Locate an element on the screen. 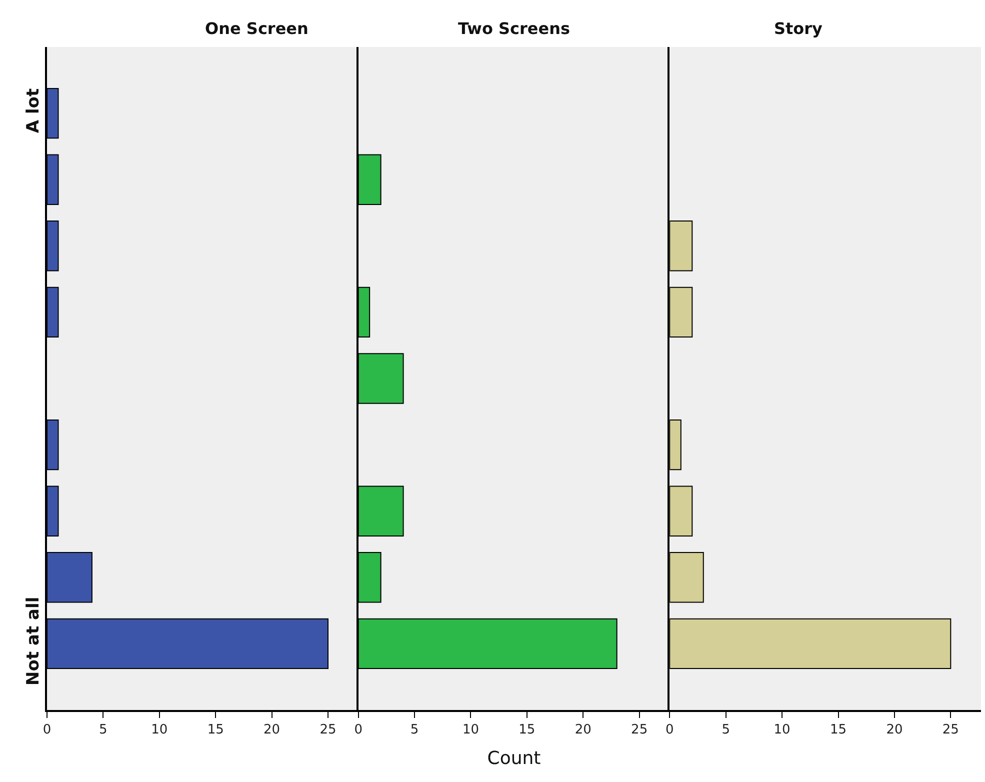  y-tick-label: A lot is located at coordinates (33, 111).